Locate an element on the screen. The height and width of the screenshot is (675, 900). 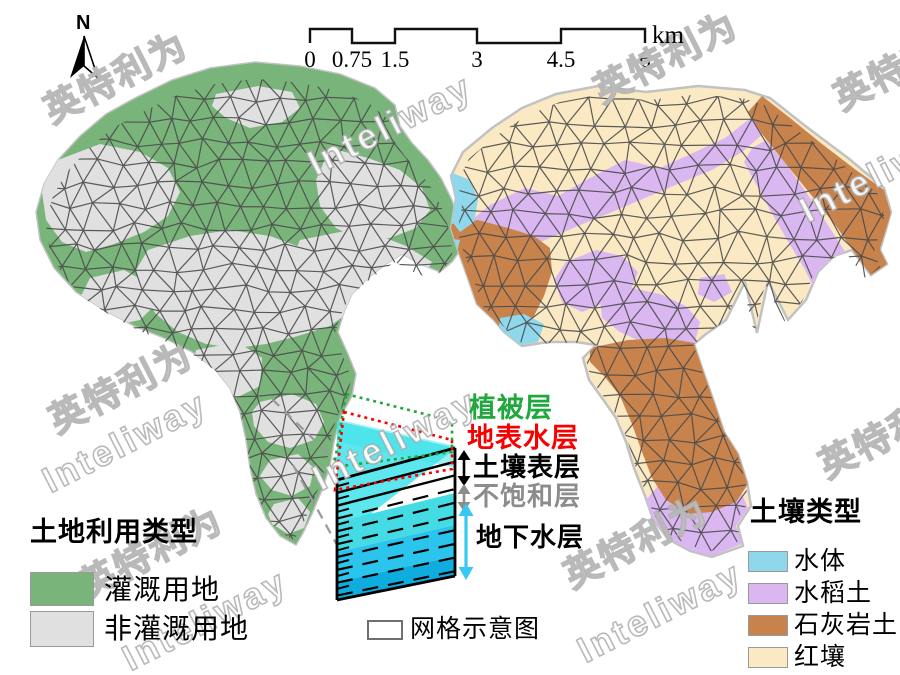
soil-legend-title: 土壤类型 is located at coordinates (806, 512).